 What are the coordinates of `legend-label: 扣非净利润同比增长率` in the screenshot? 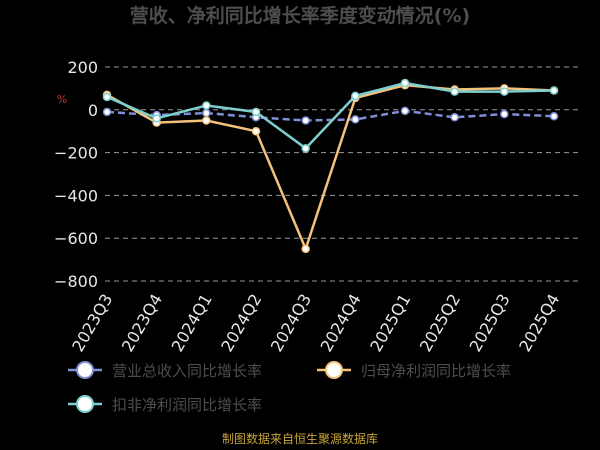 It's located at (187, 405).